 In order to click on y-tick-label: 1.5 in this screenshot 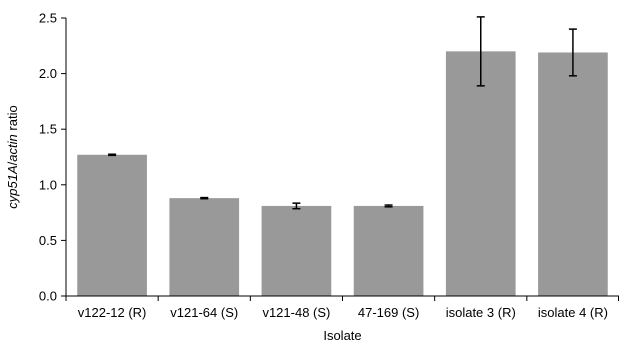, I will do `click(48, 129)`.